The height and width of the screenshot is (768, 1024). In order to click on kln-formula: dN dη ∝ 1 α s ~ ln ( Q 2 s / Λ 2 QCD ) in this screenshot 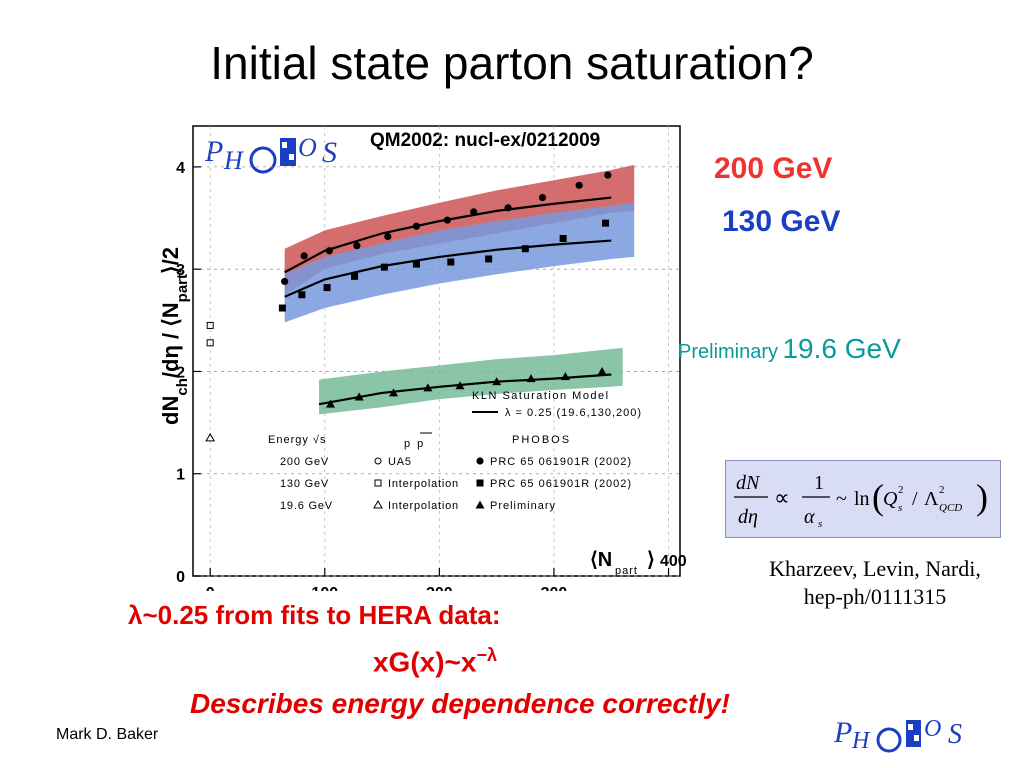, I will do `click(863, 499)`.